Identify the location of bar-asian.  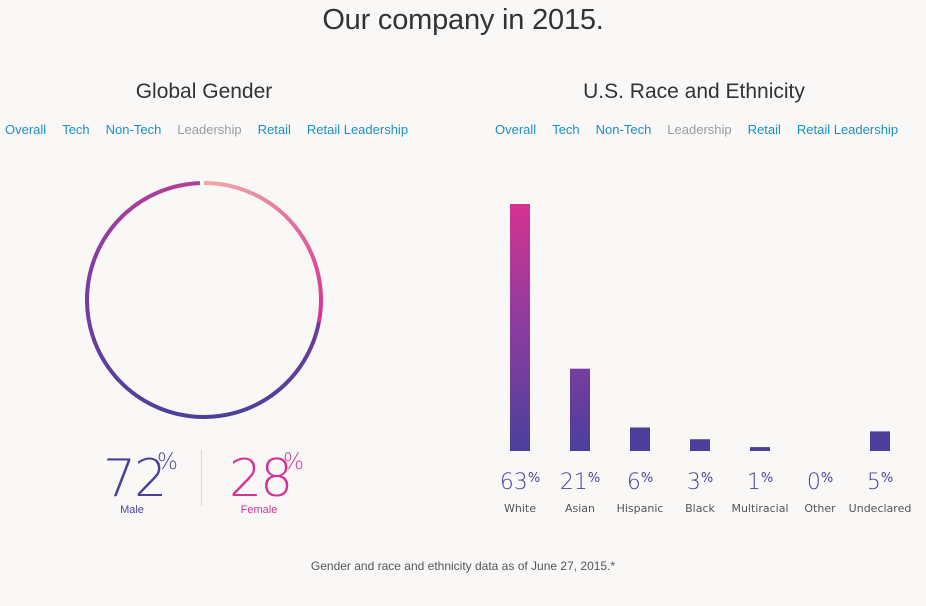
(580, 409).